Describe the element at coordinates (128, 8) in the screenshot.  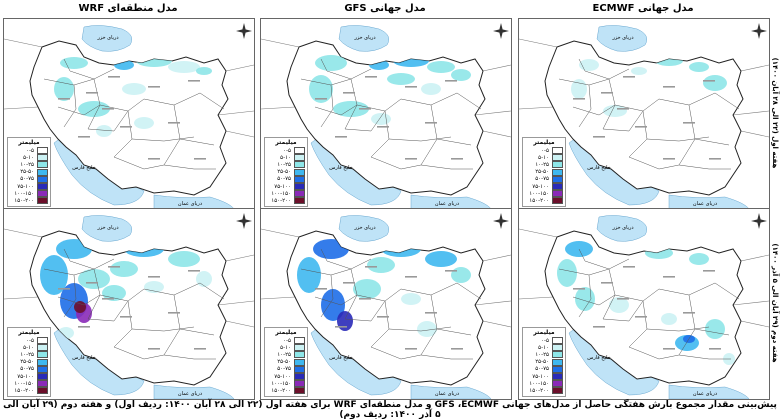
I see `column-title-wrf: مدل منطقه‌ای WRF` at that location.